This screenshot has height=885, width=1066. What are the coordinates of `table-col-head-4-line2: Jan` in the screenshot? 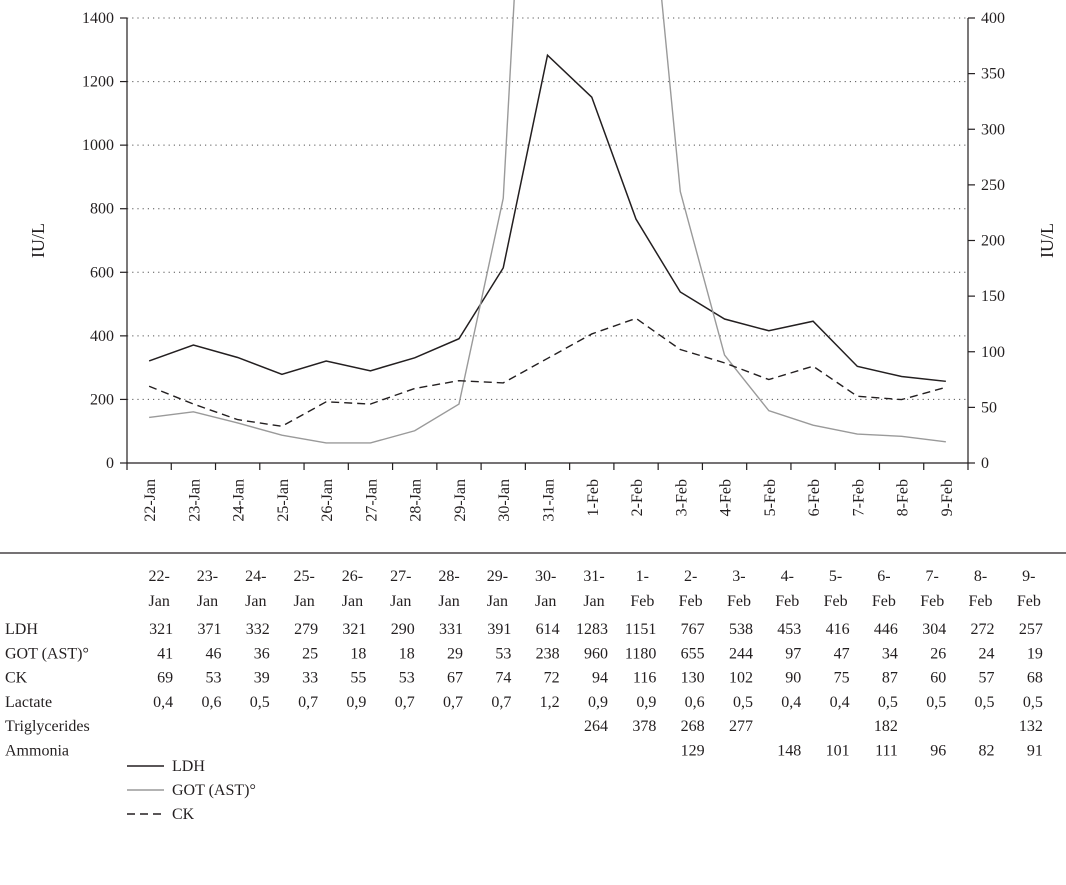 It's located at (352, 601).